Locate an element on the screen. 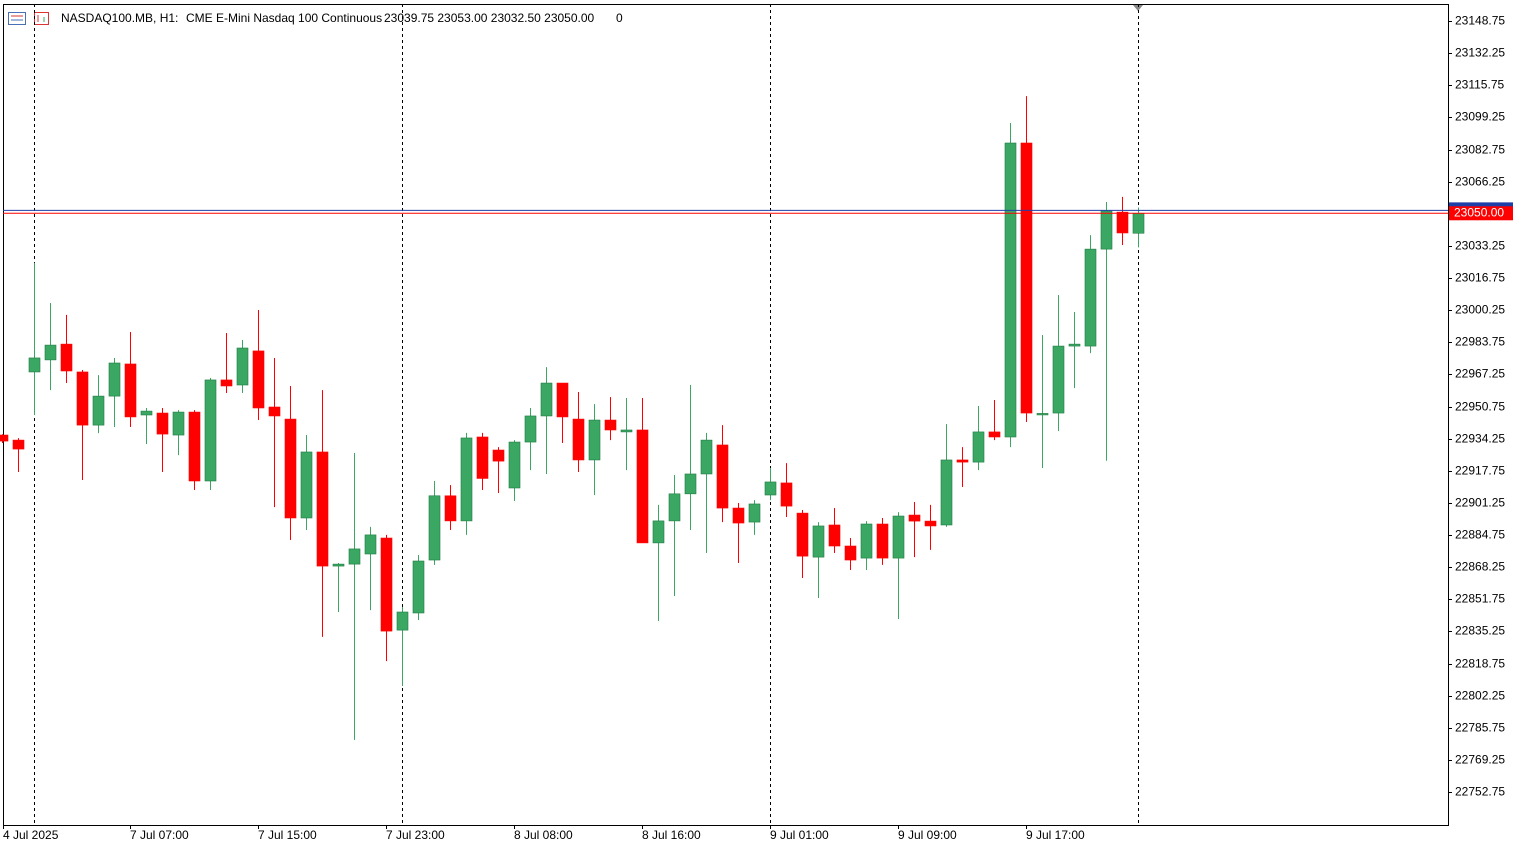 Image resolution: width=1516 pixels, height=848 pixels. y-tick-label: 22884.75 is located at coordinates (1480, 535).